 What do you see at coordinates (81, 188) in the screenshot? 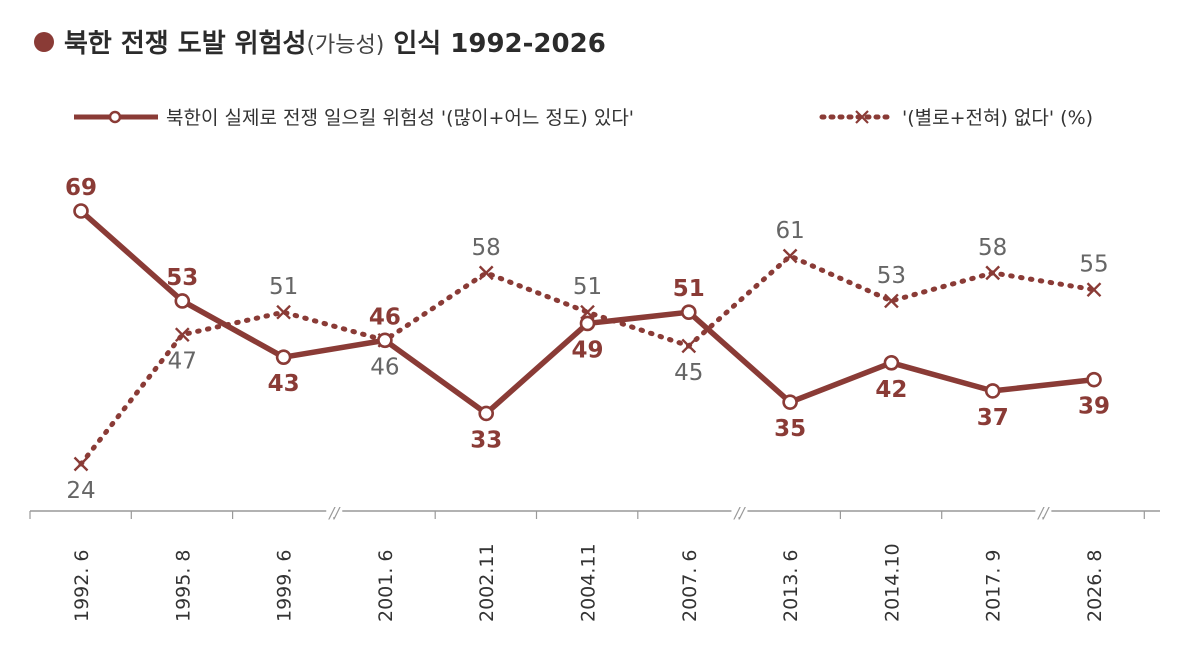
I see `data-label-war-risk: 69` at bounding box center [81, 188].